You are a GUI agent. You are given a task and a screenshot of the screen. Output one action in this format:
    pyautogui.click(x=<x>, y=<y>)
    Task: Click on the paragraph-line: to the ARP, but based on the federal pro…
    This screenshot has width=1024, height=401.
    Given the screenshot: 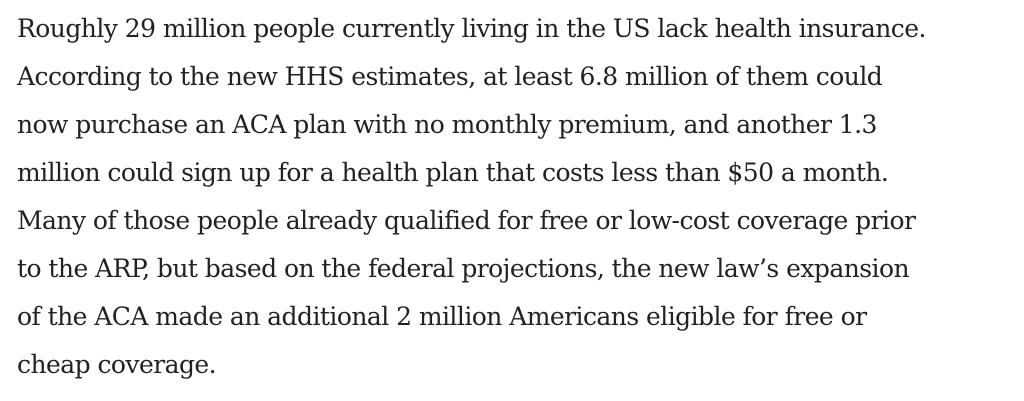 What is the action you would take?
    pyautogui.click(x=463, y=268)
    